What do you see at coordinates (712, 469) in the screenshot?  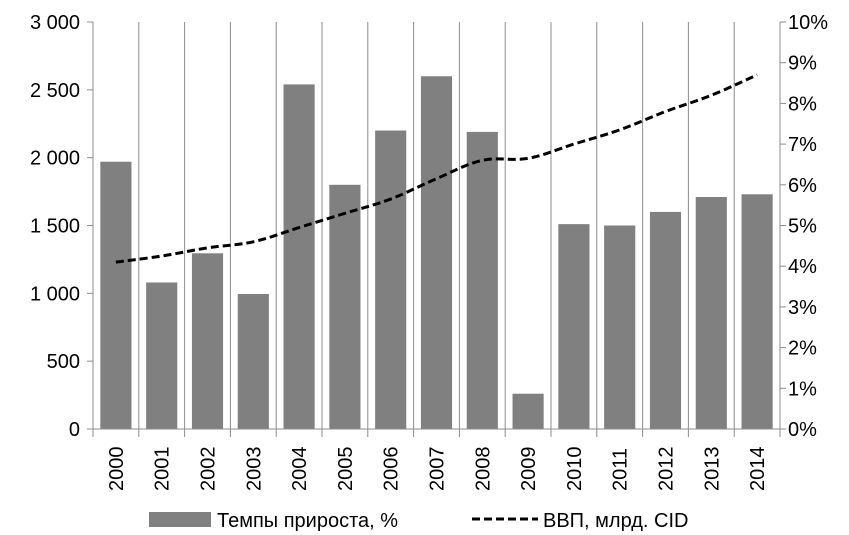 I see `x-tick-label: 2013` at bounding box center [712, 469].